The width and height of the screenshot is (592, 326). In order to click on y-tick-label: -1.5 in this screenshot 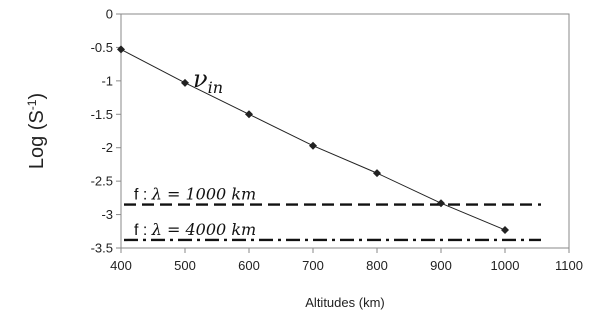, I will do `click(102, 114)`.